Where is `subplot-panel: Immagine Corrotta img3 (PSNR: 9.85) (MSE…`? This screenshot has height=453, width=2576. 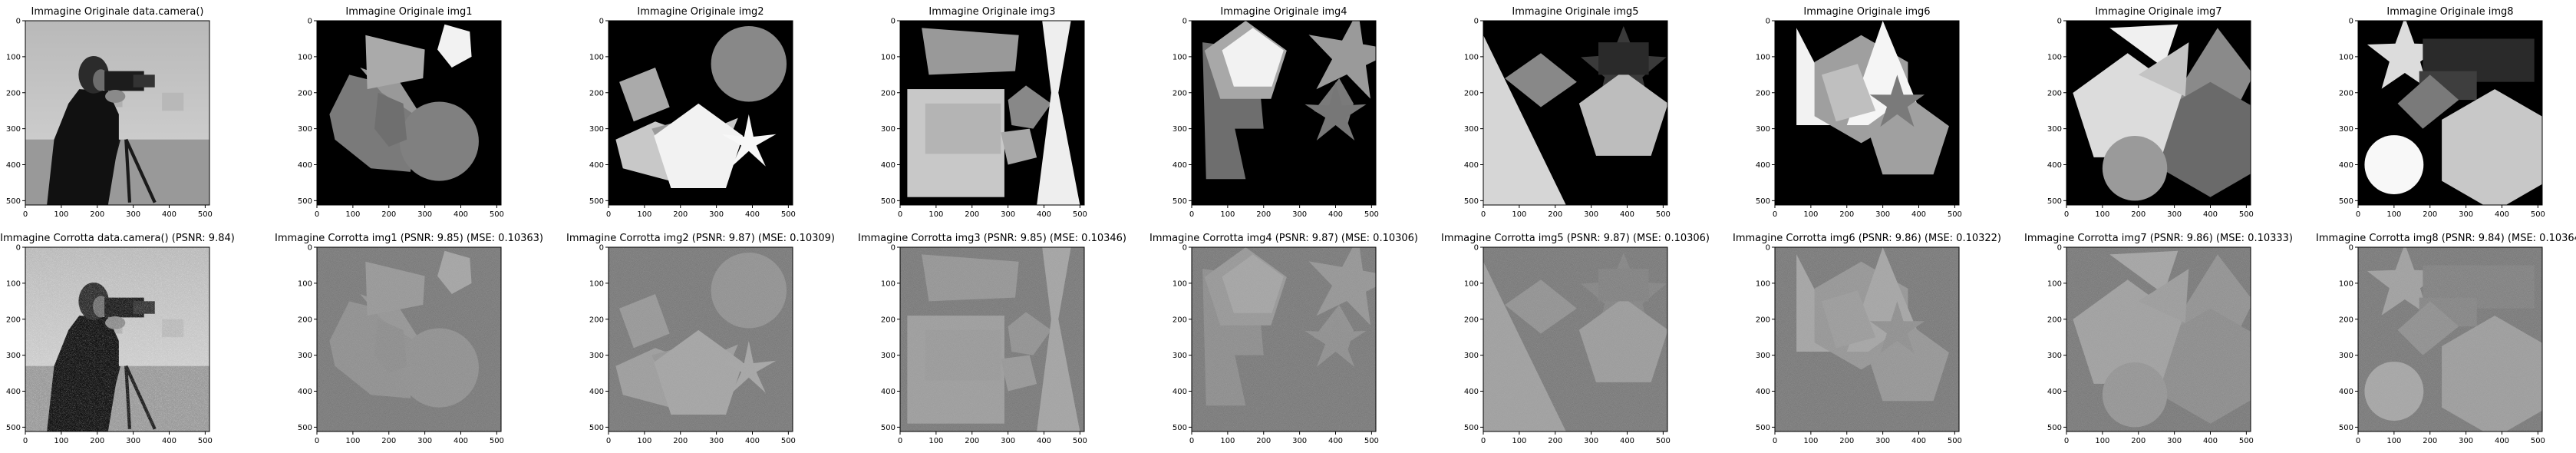 subplot-panel: Immagine Corrotta img3 (PSNR: 9.85) (MSE… is located at coordinates (992, 339).